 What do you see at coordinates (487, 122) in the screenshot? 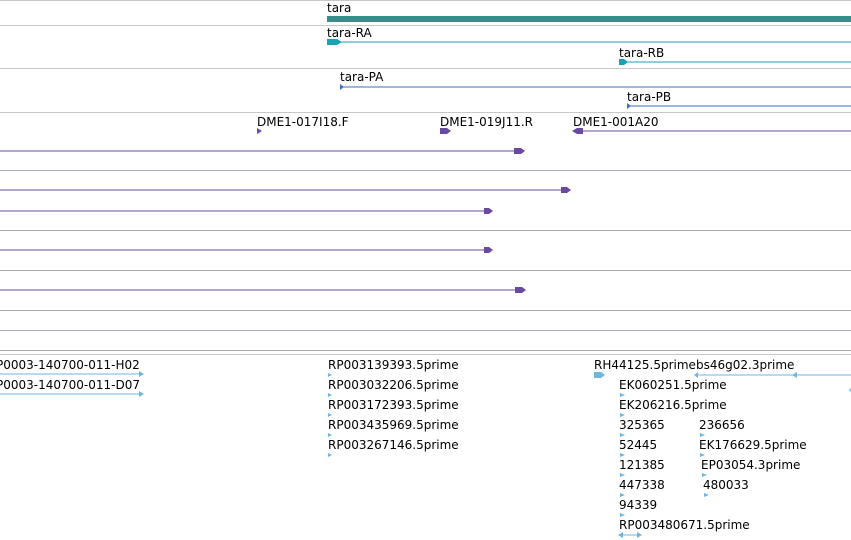
I see `clone-label-dme1-019j11-r: DME1-019J11.R` at bounding box center [487, 122].